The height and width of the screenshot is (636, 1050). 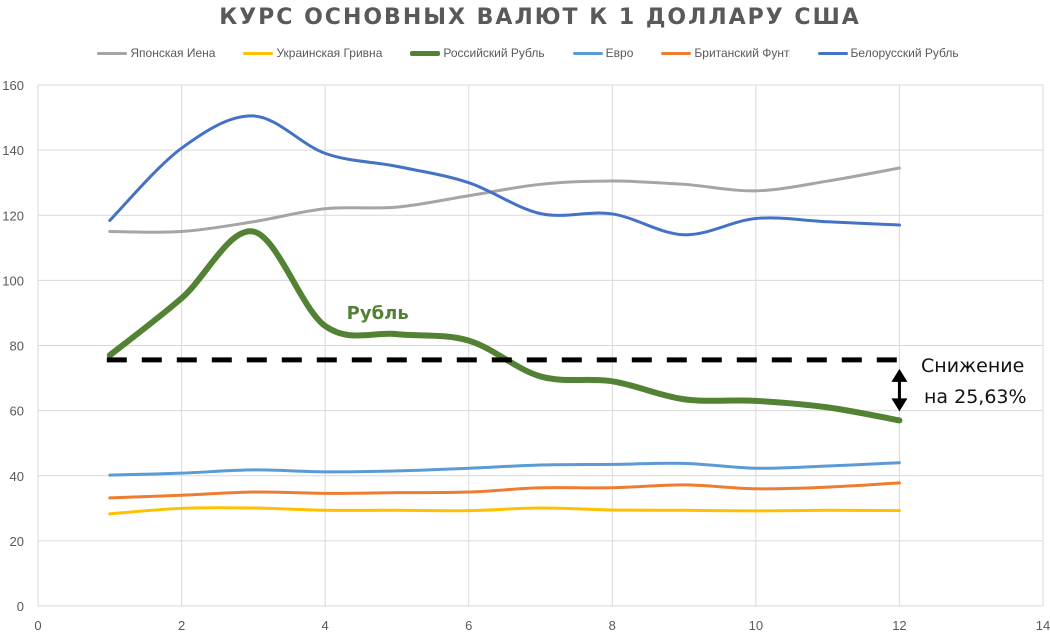 I want to click on legend-item-rub: Российский Рубль, so click(x=474, y=53).